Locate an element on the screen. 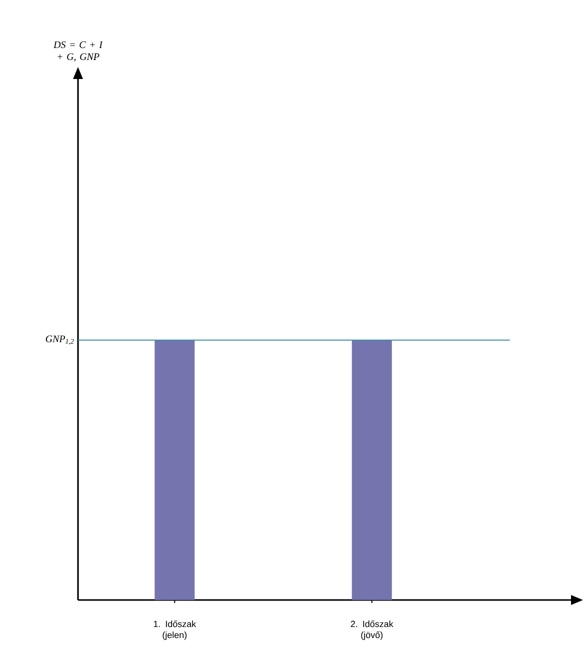 The image size is (583, 655). x-tick-label: 2. Időszak (jövő) is located at coordinates (372, 630).